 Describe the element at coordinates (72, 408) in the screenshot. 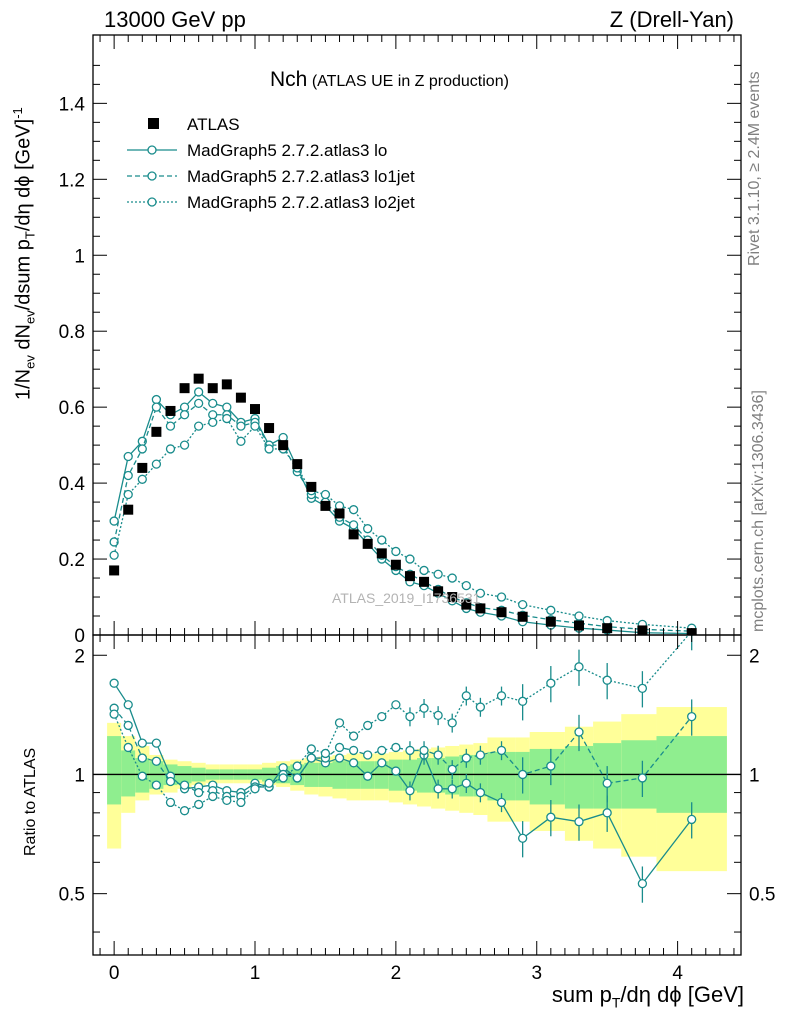

I see `y-tick-label-main: 0.6` at that location.